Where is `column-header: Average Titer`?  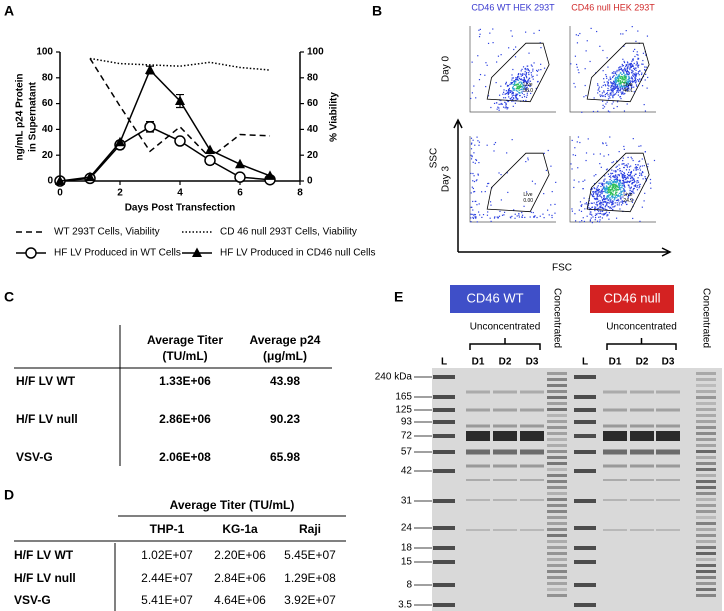 column-header: Average Titer is located at coordinates (185, 340).